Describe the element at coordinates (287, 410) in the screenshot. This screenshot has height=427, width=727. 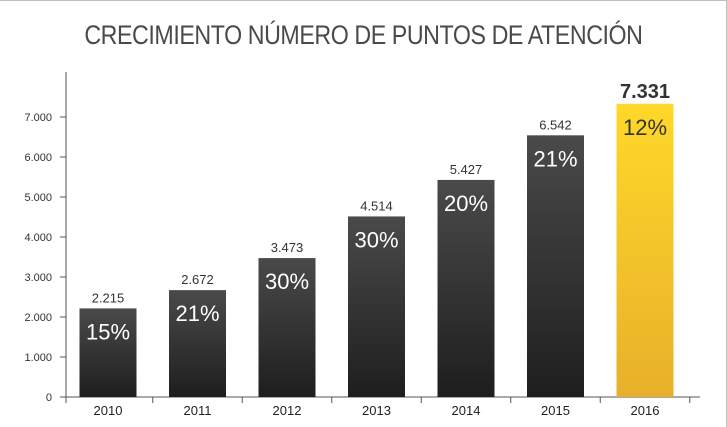
I see `x-tick-label: 2012` at that location.